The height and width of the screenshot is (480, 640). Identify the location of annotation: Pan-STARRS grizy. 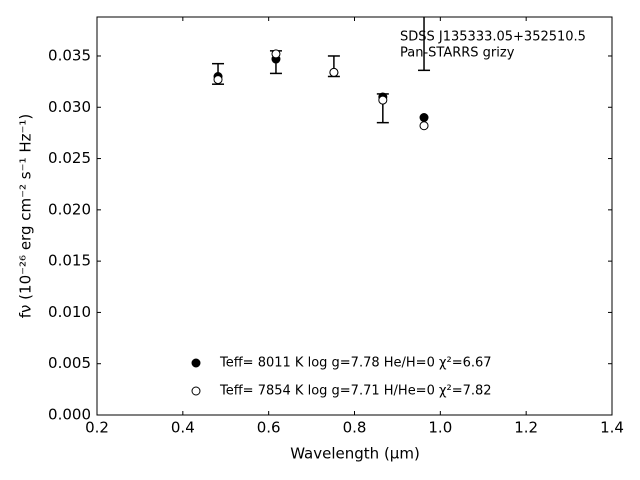
(457, 53).